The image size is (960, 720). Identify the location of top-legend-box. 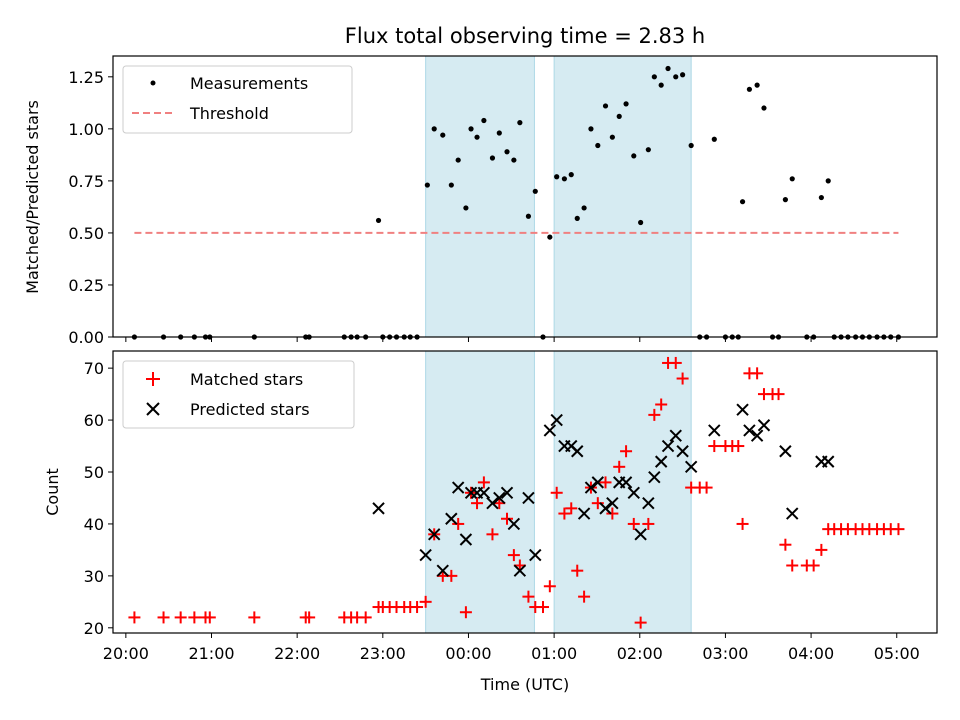
(237, 99).